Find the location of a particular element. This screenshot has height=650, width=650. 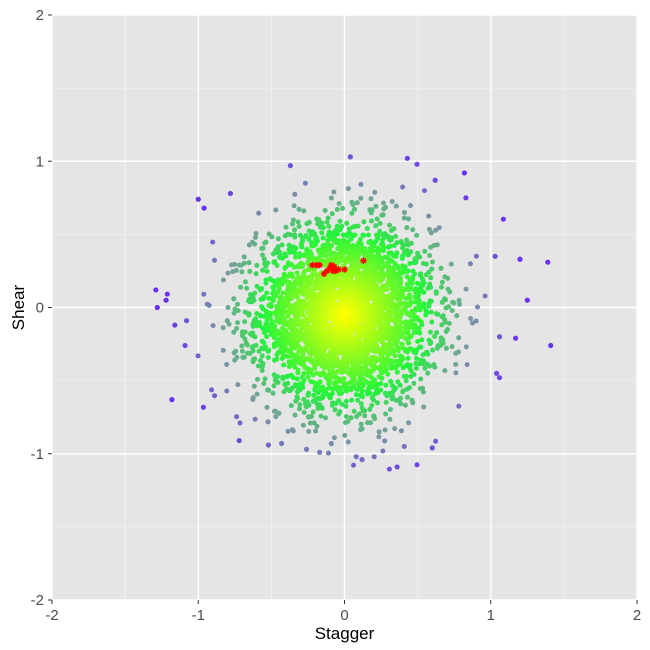

y-axis-ticks: -2 -1 0 1 2 is located at coordinates (41, 308).